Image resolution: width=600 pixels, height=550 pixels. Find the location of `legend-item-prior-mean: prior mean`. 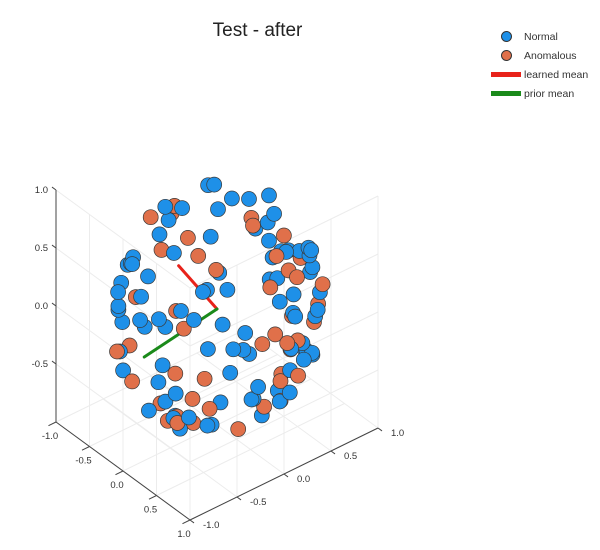

legend-item-prior-mean: prior mean is located at coordinates (538, 93).